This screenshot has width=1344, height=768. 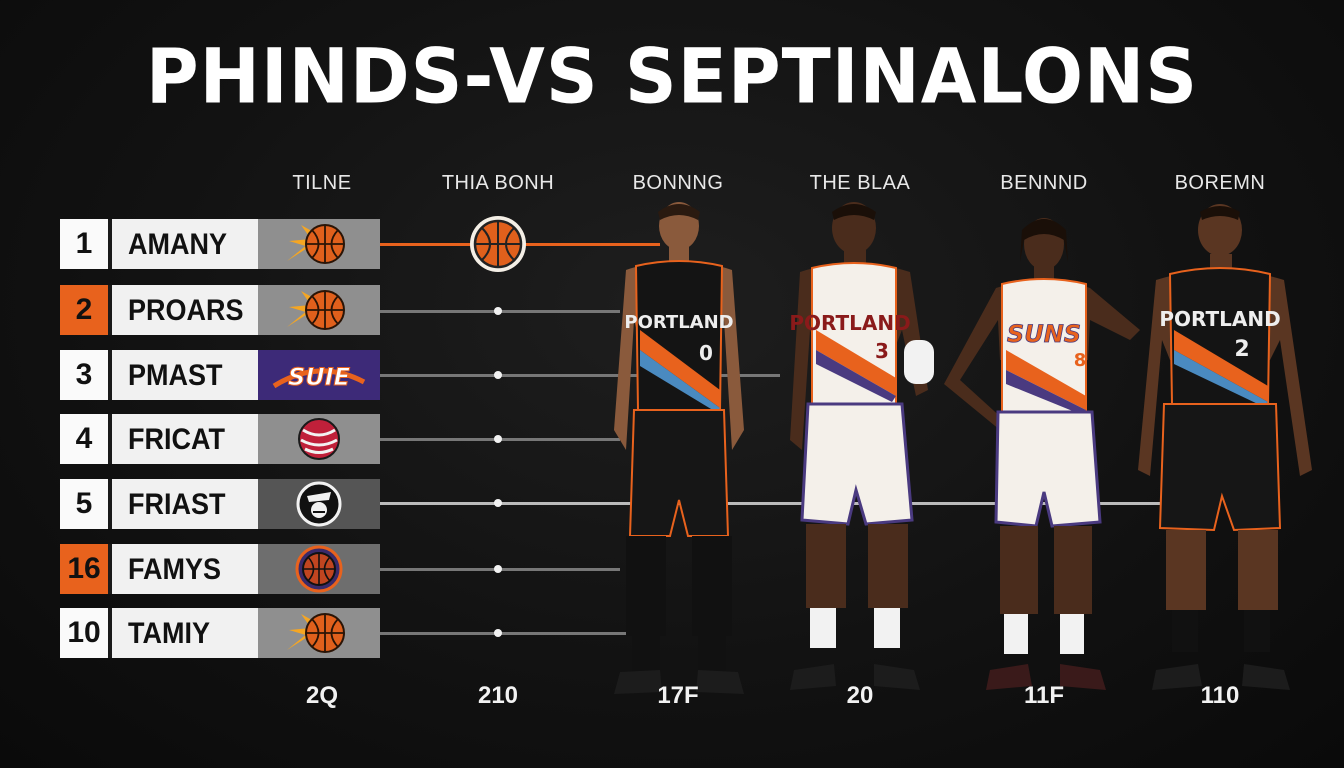 What do you see at coordinates (1220, 183) in the screenshot?
I see `column-header: BOREMN` at bounding box center [1220, 183].